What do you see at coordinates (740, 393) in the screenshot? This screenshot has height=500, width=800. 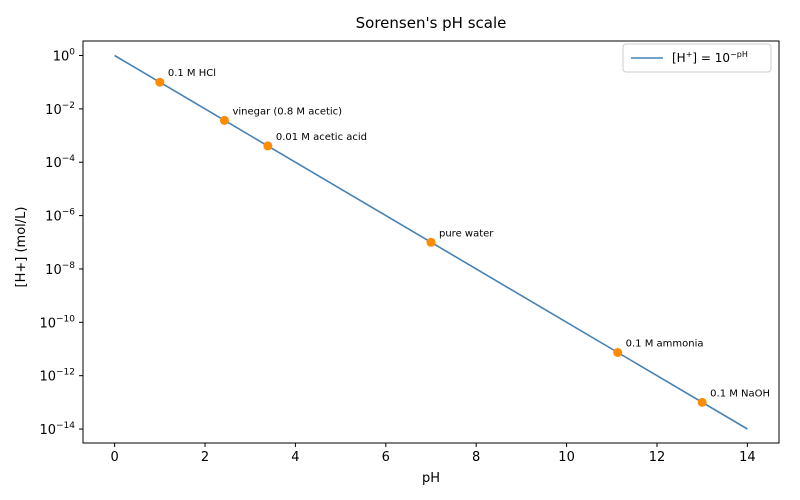 I see `point-annotation: 0.1 M NaOH` at bounding box center [740, 393].